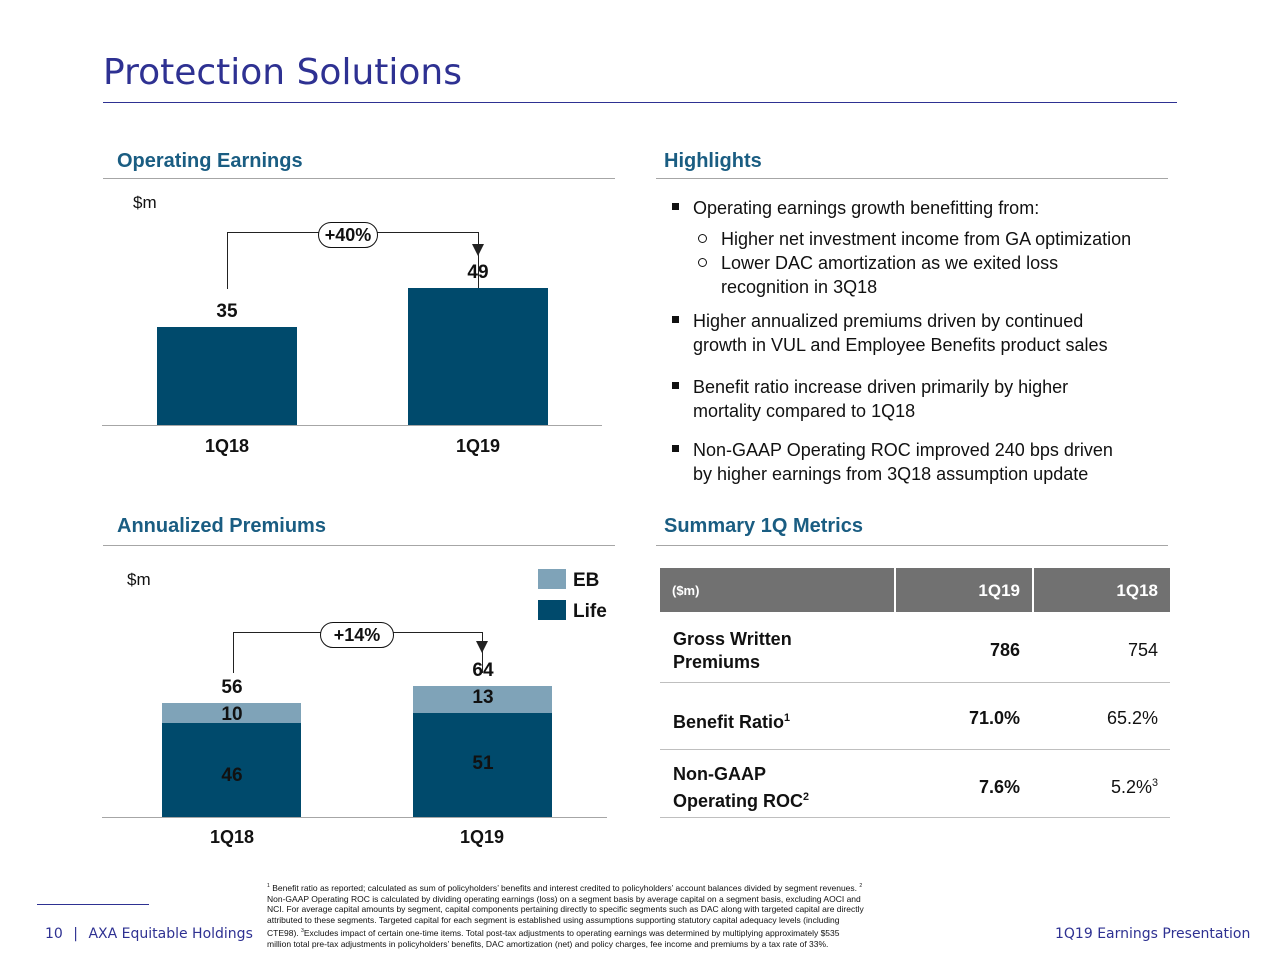  I want to click on footnote-marker: 2, so click(861, 886).